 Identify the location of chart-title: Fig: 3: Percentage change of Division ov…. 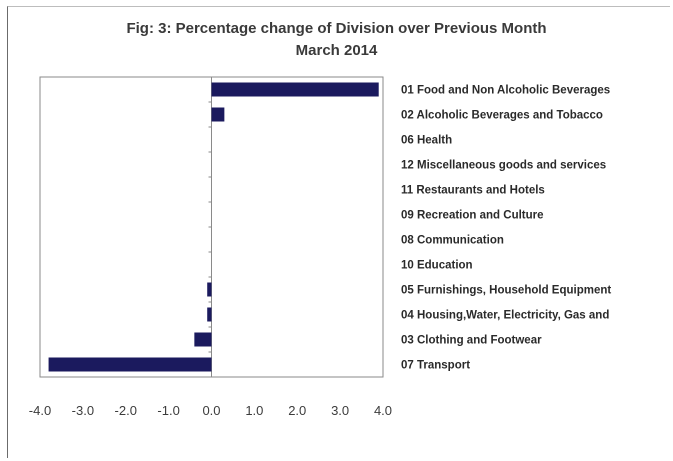
(336, 28).